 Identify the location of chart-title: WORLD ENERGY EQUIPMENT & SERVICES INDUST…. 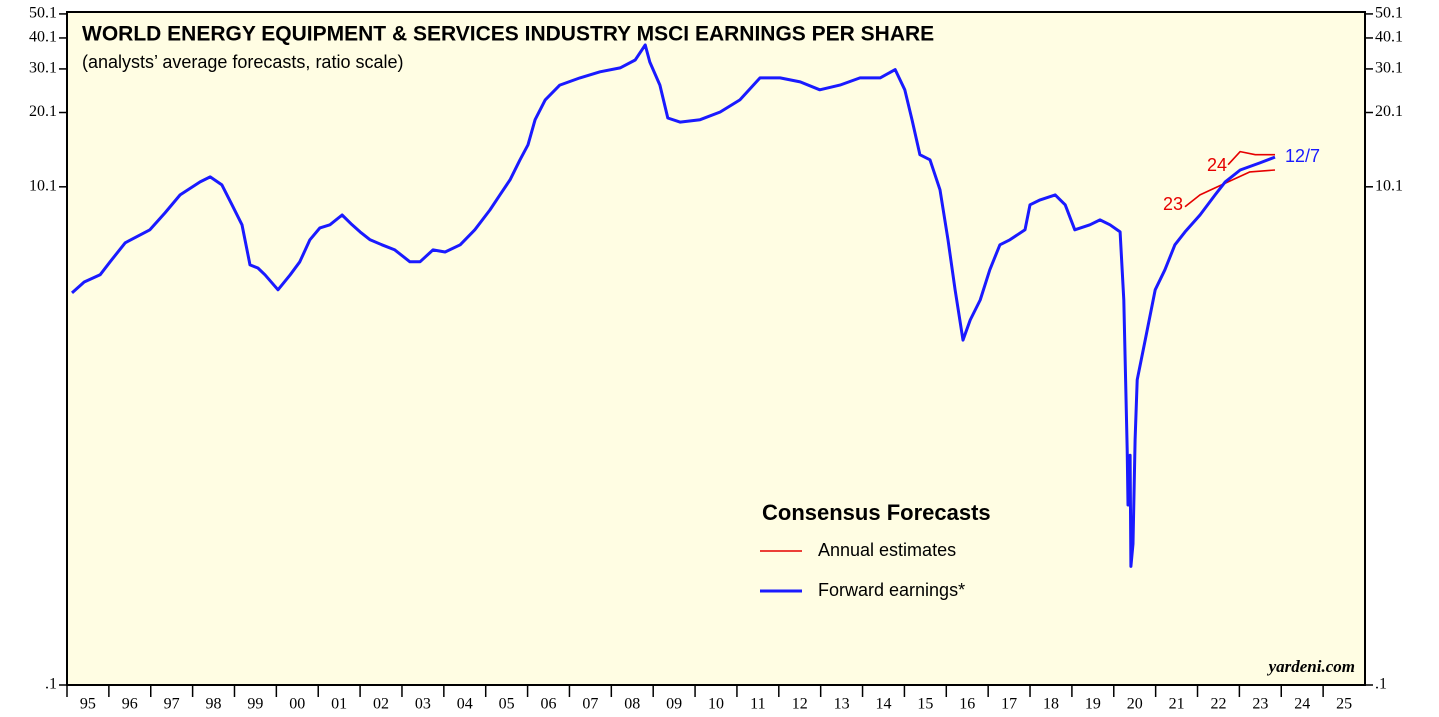
(508, 34).